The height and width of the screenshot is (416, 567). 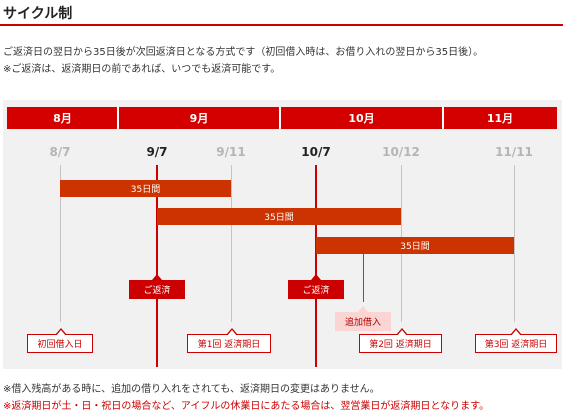 What do you see at coordinates (363, 309) in the screenshot?
I see `additional-borrowing-caret` at bounding box center [363, 309].